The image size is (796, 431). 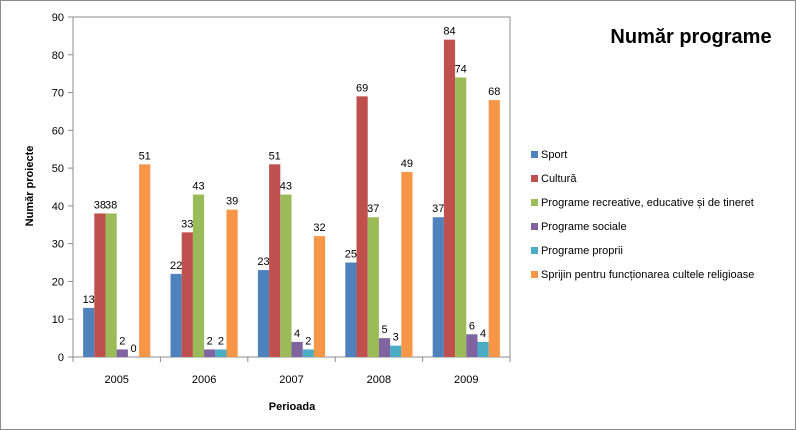 What do you see at coordinates (351, 255) in the screenshot?
I see `data-label: 25` at bounding box center [351, 255].